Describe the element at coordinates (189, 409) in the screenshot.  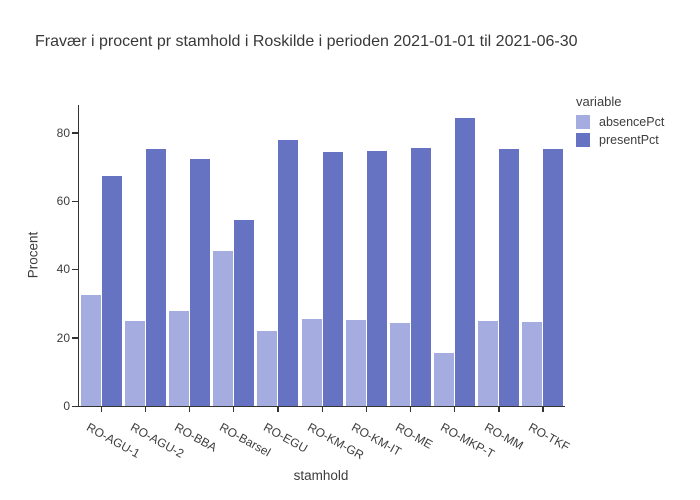
I see `x-tick-mark-RO-BBA` at that location.